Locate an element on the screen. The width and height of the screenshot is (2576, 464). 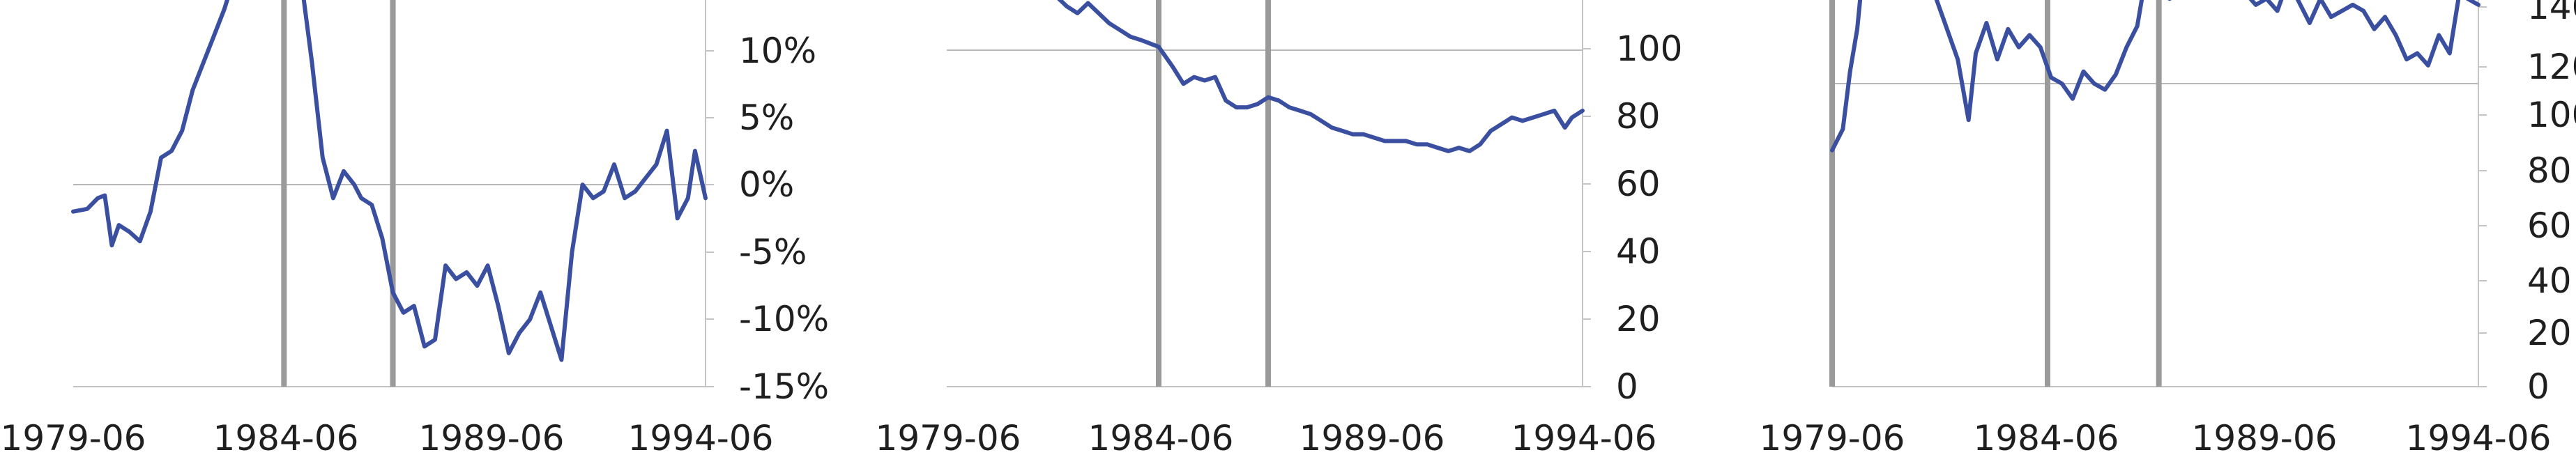
y-tick-label: 5% is located at coordinates (766, 118).